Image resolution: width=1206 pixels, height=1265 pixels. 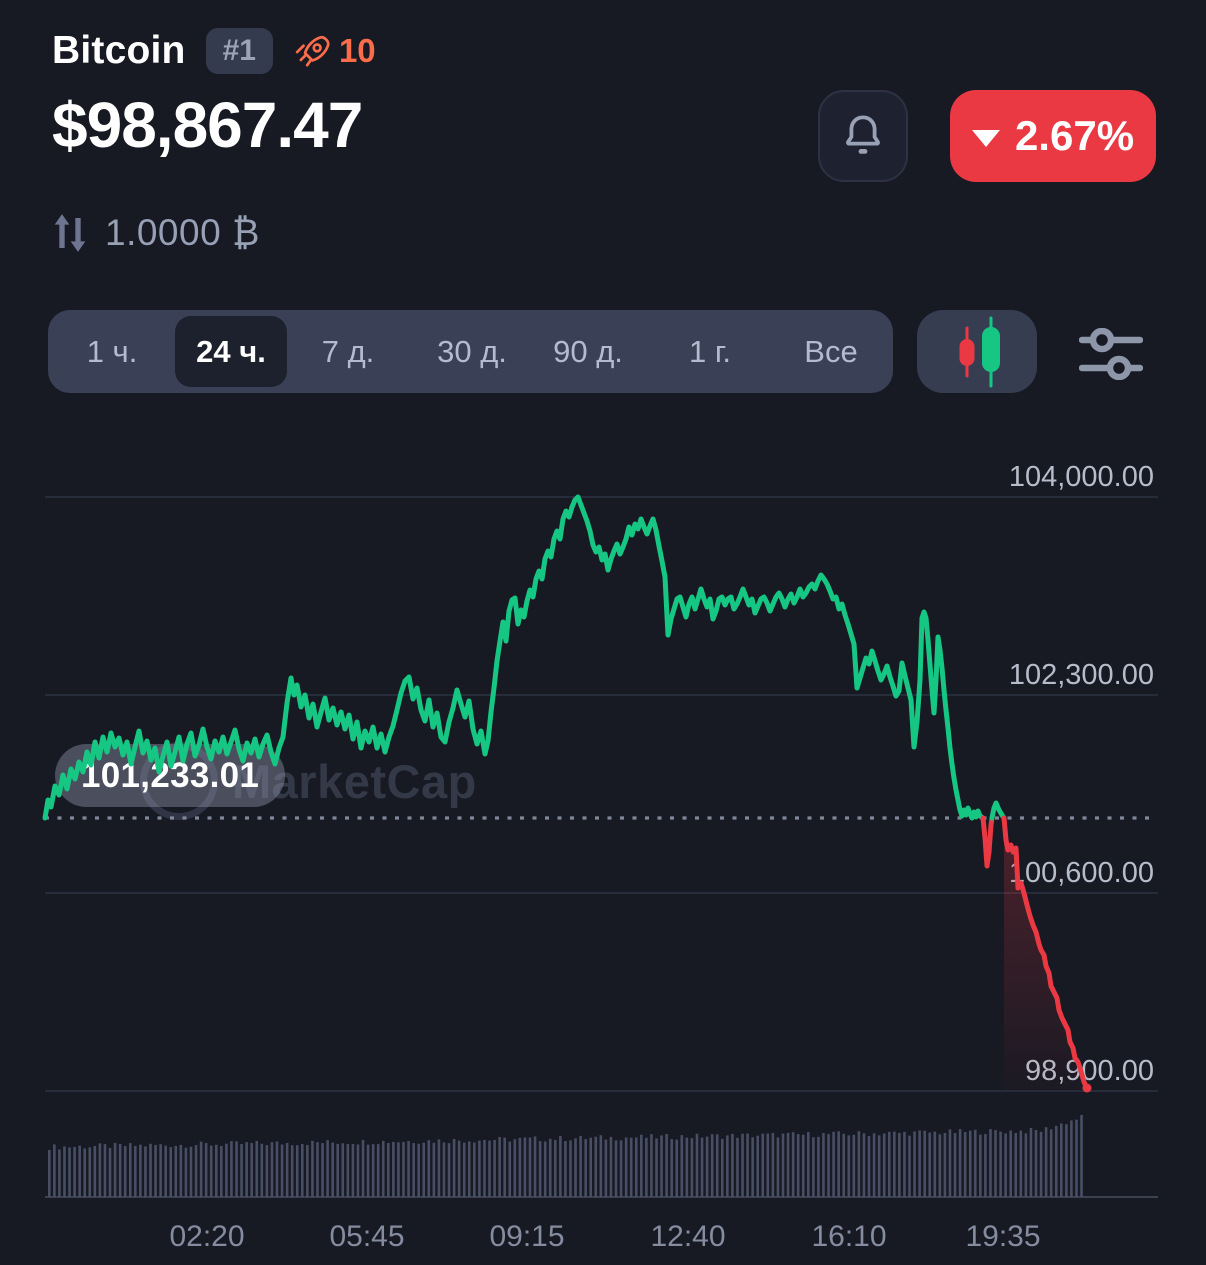 What do you see at coordinates (688, 1236) in the screenshot?
I see `x-axis-label-1240: 12:40` at bounding box center [688, 1236].